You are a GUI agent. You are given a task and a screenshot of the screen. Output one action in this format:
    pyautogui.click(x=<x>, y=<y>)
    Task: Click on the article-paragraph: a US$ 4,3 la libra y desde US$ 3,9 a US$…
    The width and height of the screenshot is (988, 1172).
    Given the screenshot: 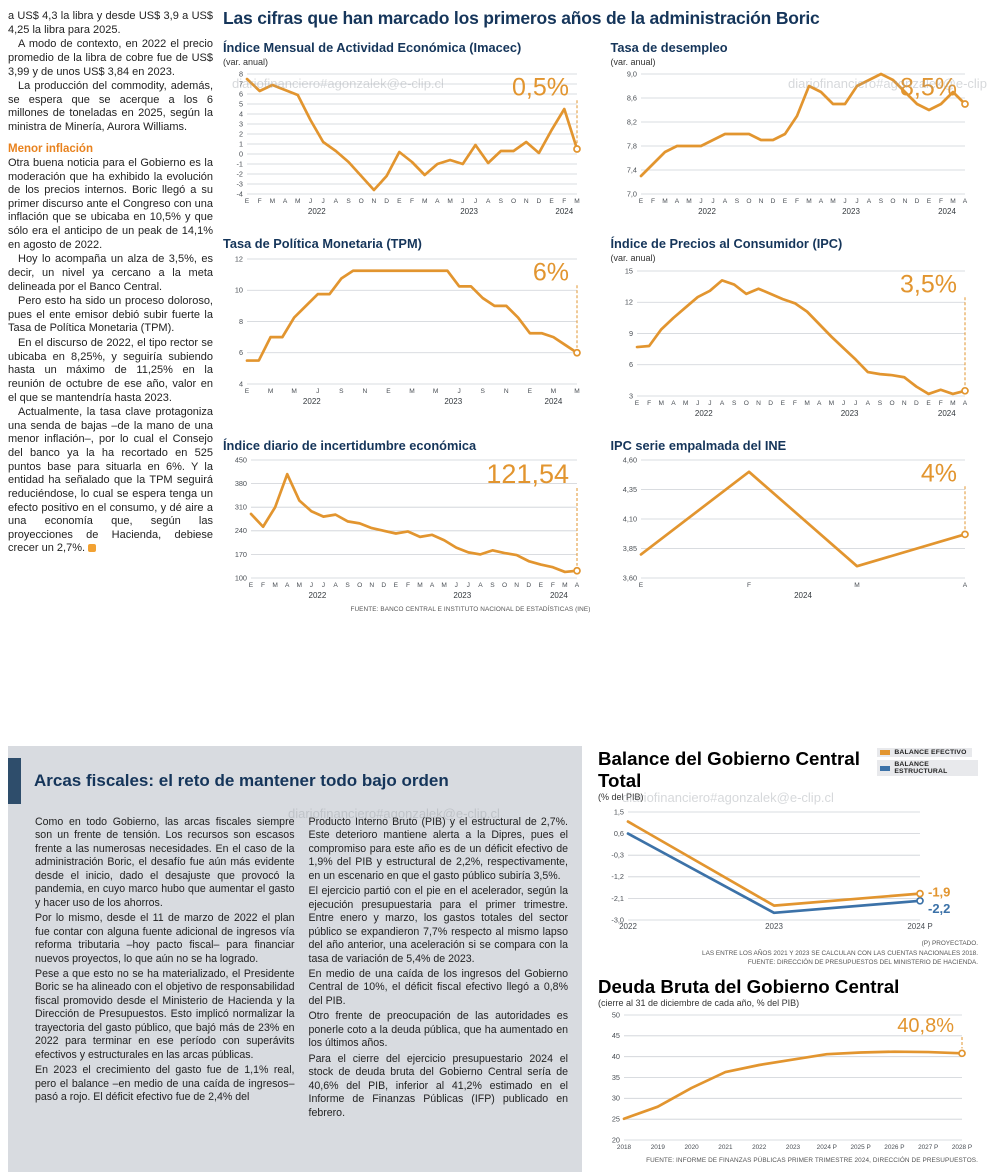 What is the action you would take?
    pyautogui.click(x=110, y=23)
    